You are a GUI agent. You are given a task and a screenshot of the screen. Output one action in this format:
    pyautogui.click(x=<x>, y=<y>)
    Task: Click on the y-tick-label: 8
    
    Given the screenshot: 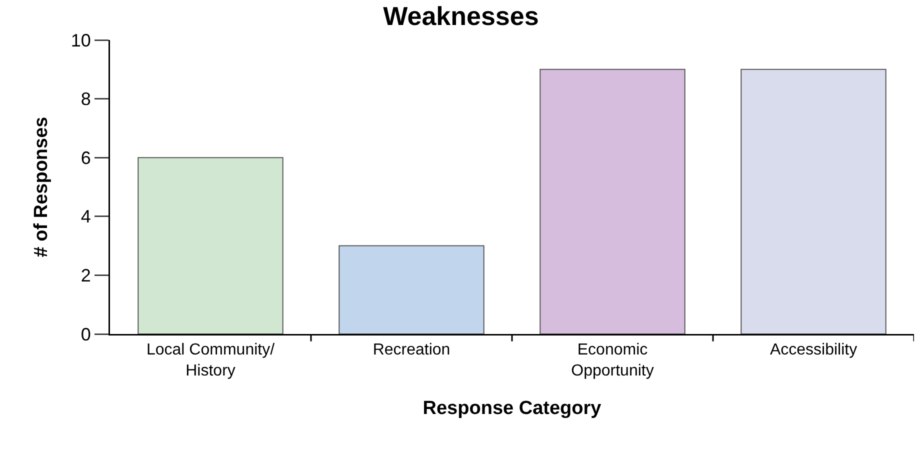 What is the action you would take?
    pyautogui.click(x=85, y=99)
    